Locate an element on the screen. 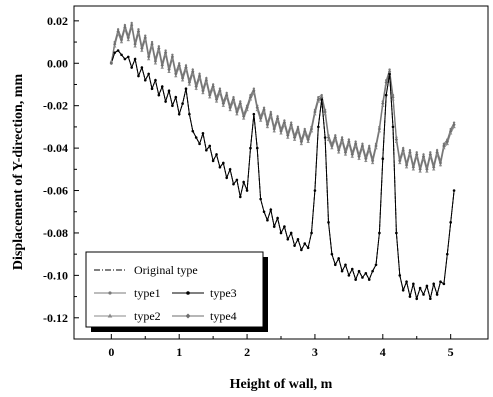  x-axis-title: Height of wall, m is located at coordinates (281, 384).